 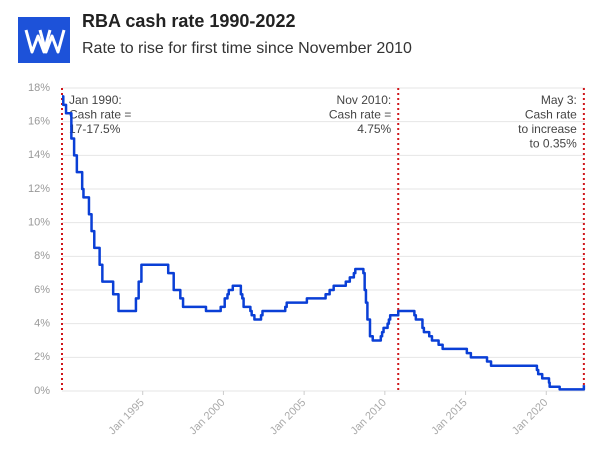 What do you see at coordinates (95, 129) in the screenshot?
I see `annotation-text: 17-17.5%` at bounding box center [95, 129].